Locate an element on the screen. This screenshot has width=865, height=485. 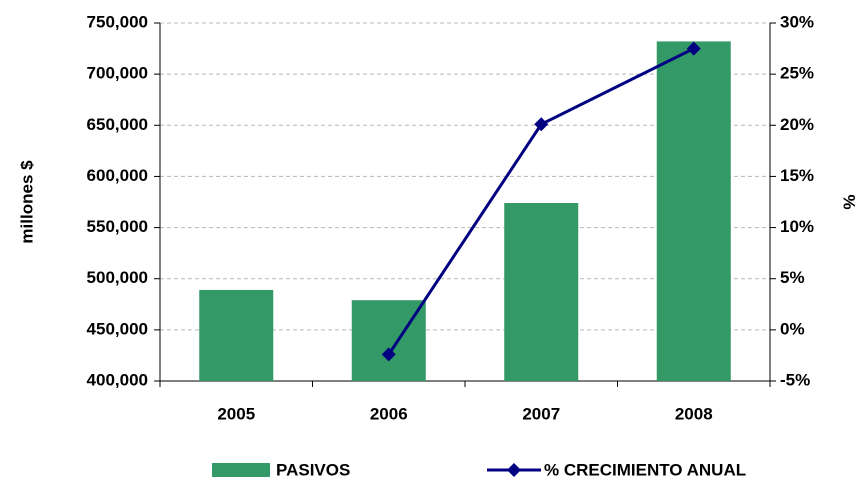
y-axis-label: millones $ is located at coordinates (26, 202).